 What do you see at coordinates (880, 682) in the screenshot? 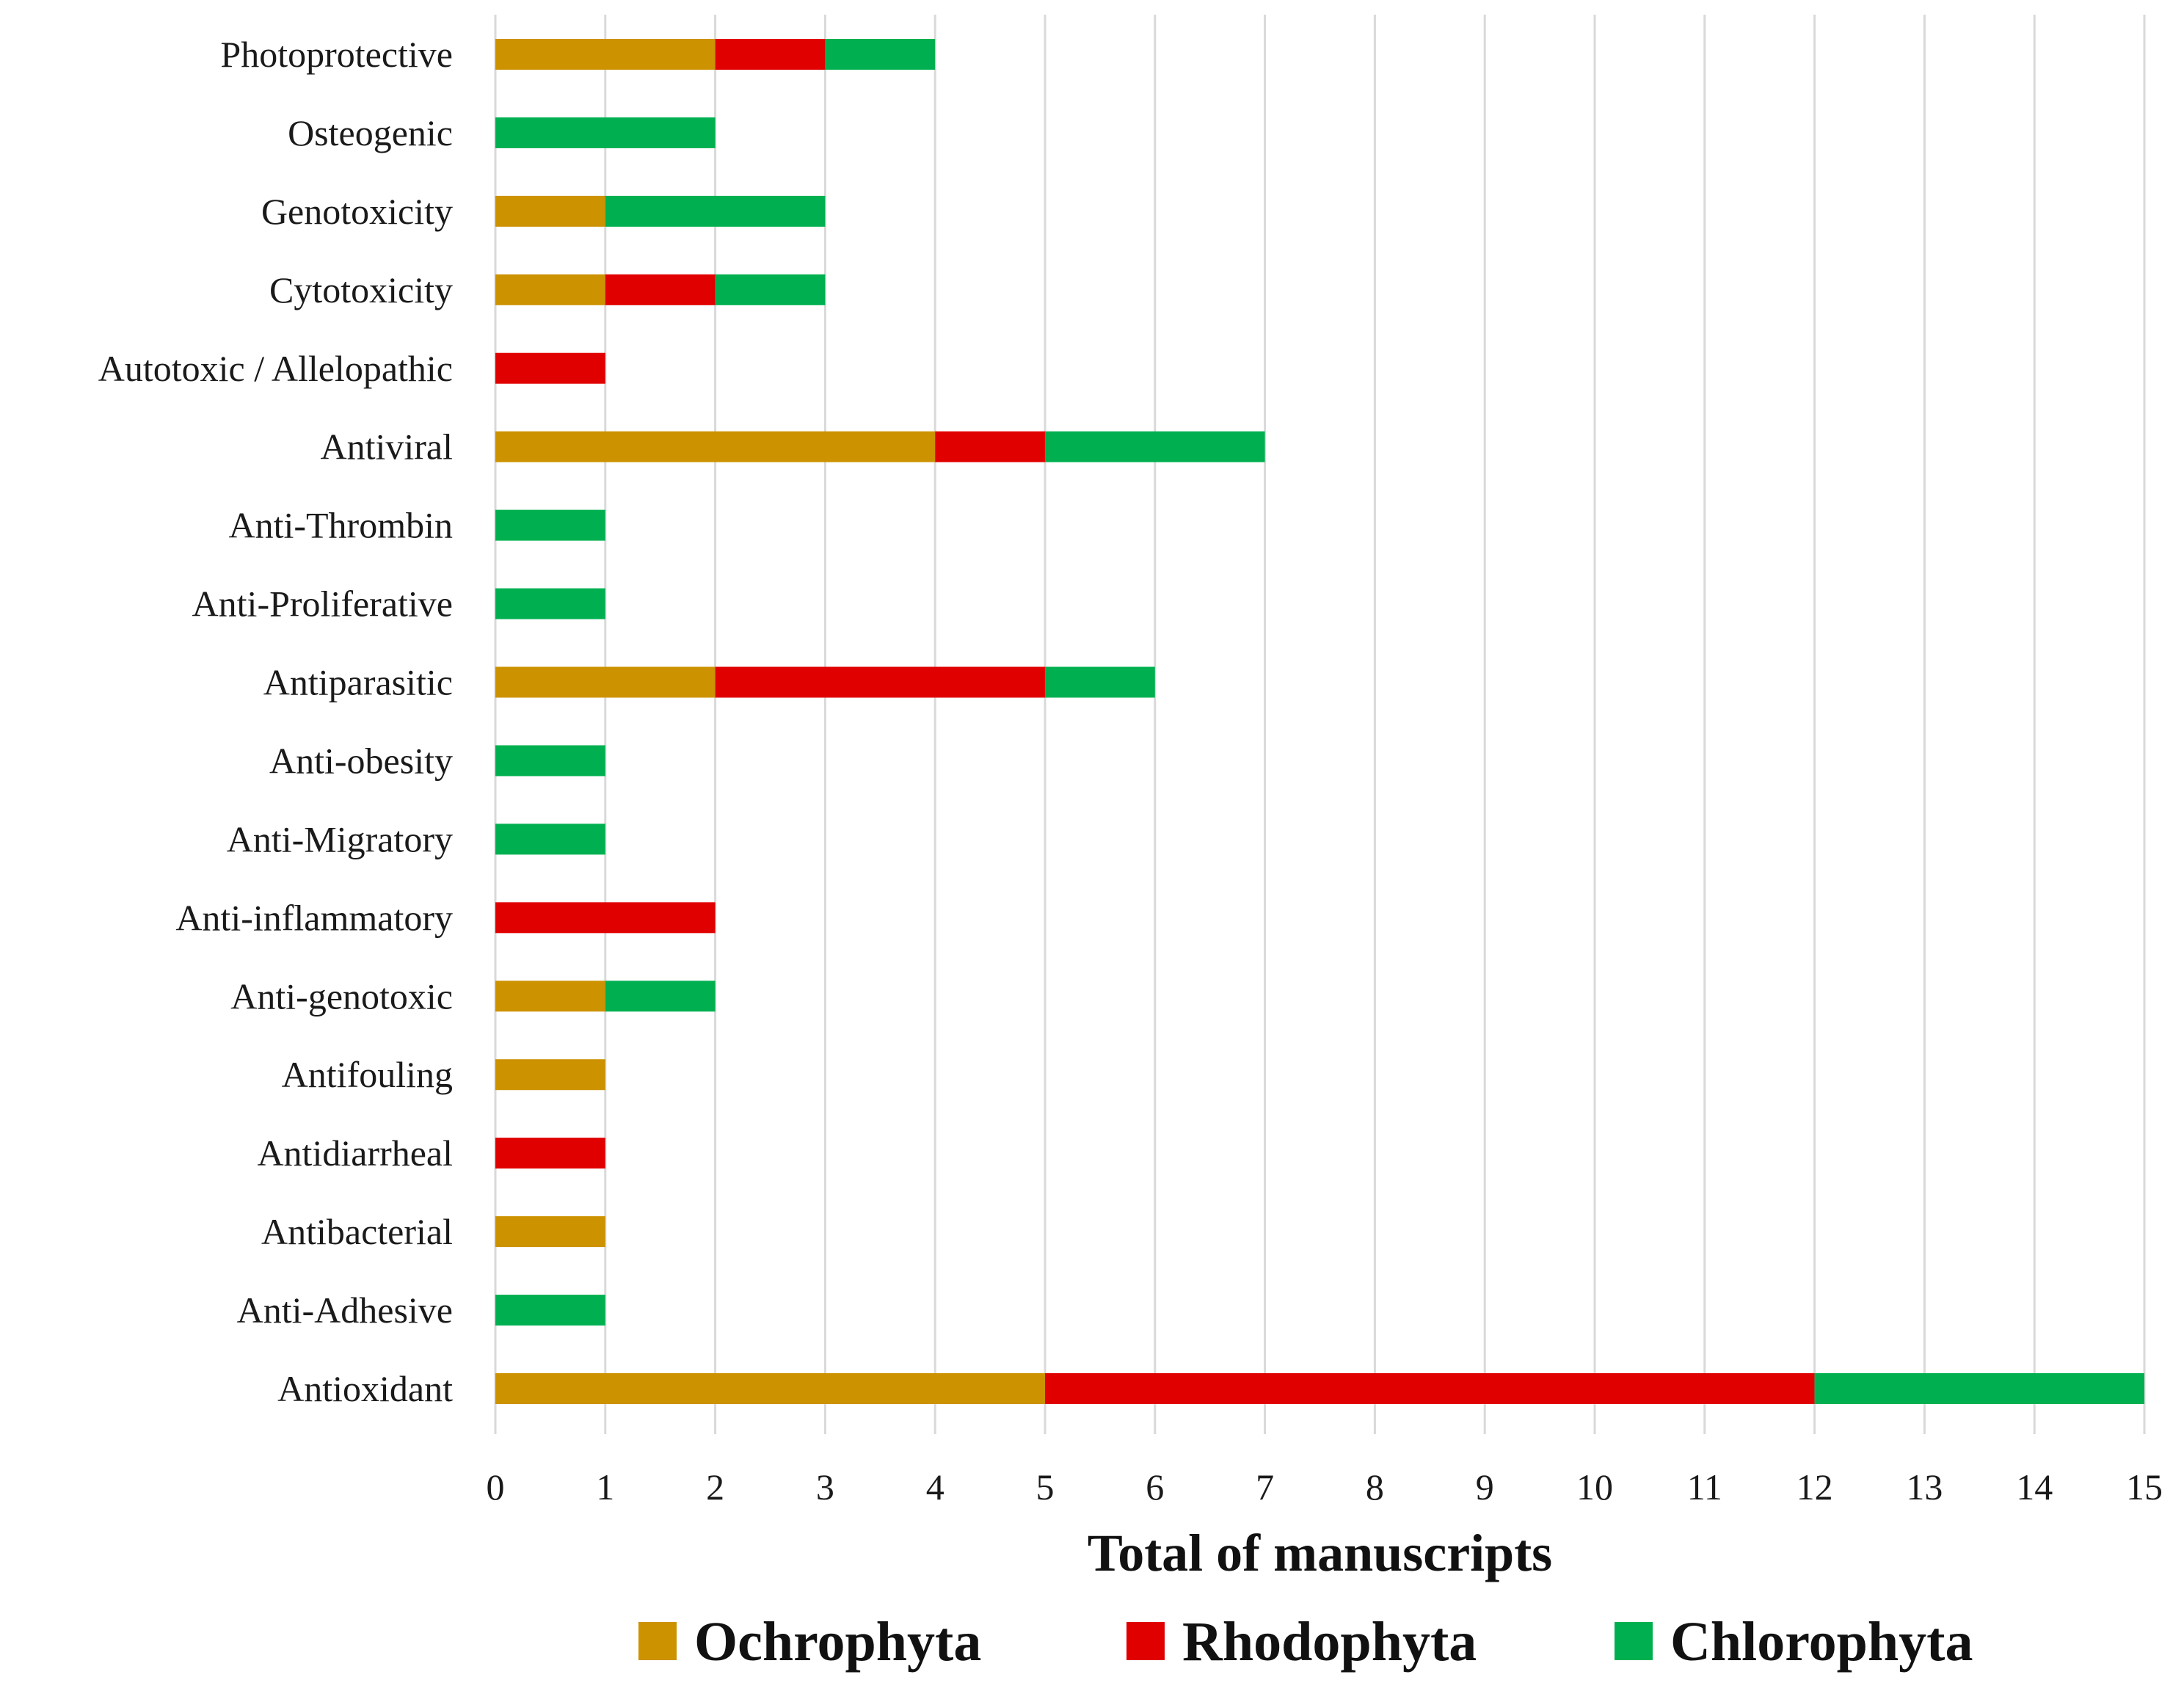
I see `bar-rhodophyta-antiparasitic` at bounding box center [880, 682].